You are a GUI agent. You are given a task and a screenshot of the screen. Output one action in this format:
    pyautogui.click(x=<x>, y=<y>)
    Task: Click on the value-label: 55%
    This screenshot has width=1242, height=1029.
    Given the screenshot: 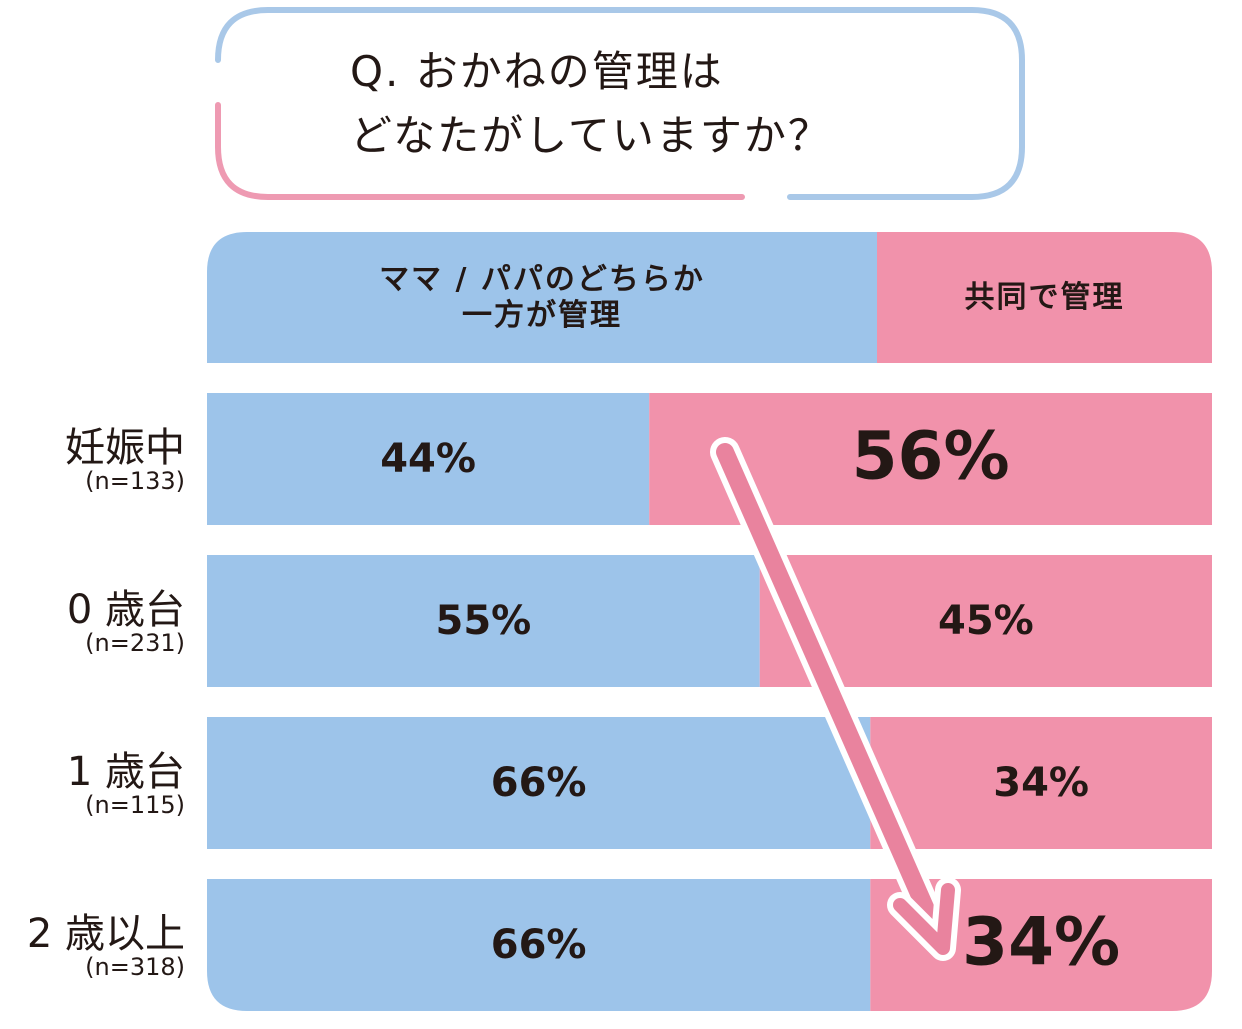 What is the action you would take?
    pyautogui.click(x=483, y=621)
    